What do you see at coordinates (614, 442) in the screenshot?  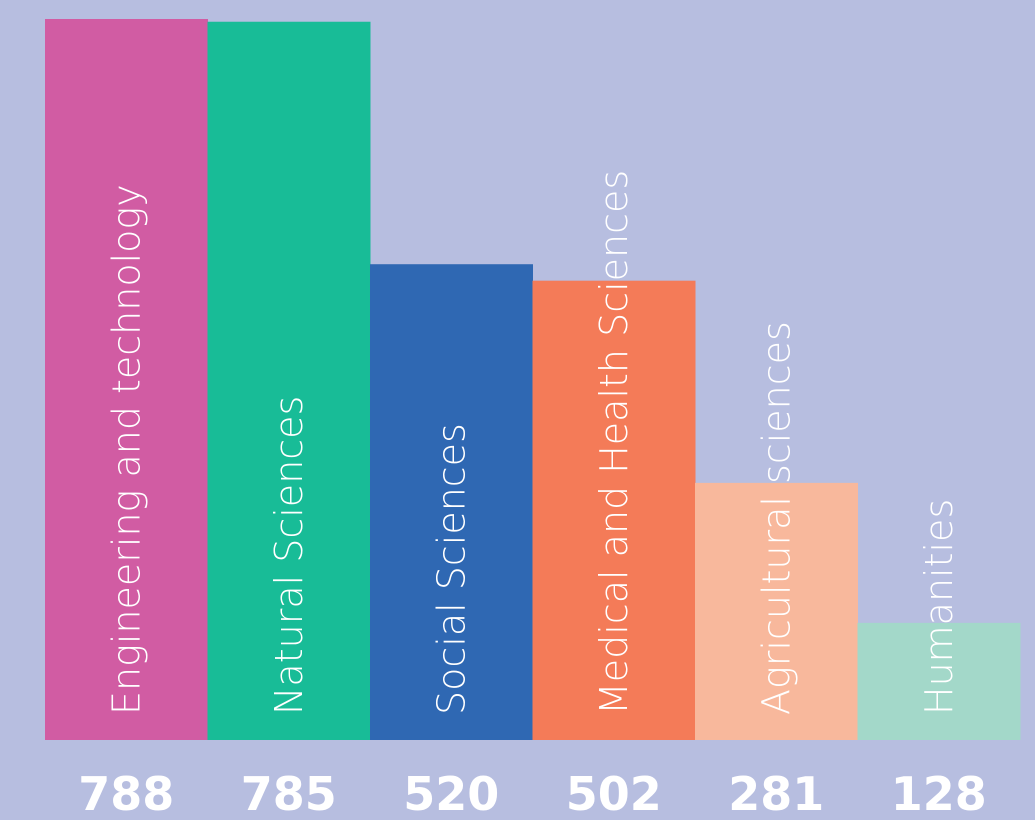 I see `category-label-3: Medical and Health Sciences` at bounding box center [614, 442].